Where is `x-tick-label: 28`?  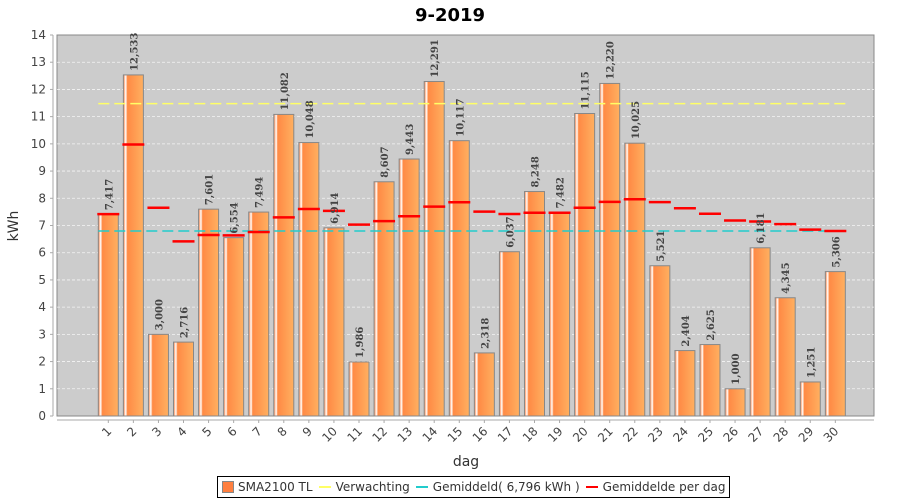 x-tick-label: 28 is located at coordinates (781, 434).